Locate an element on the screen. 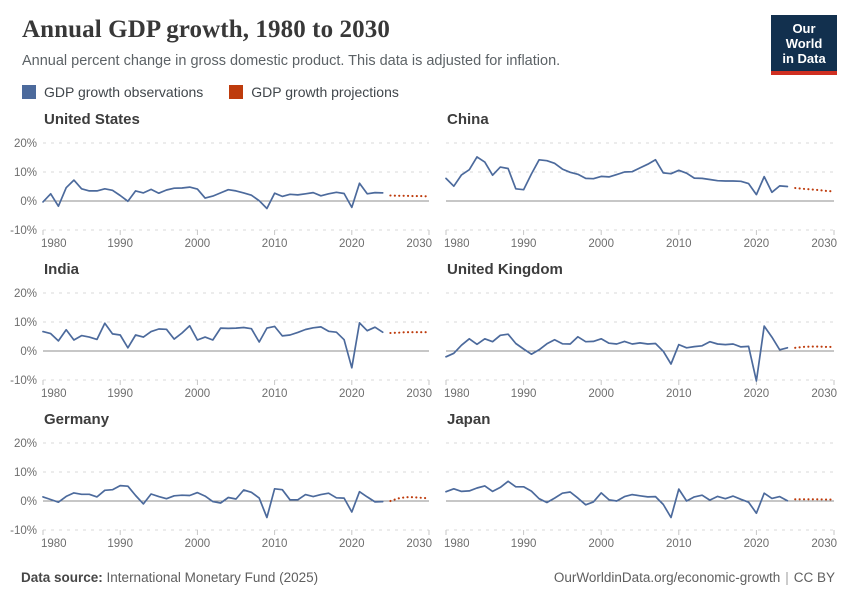 This screenshot has height=600, width=850. observations-swatch-icon is located at coordinates (29, 92).